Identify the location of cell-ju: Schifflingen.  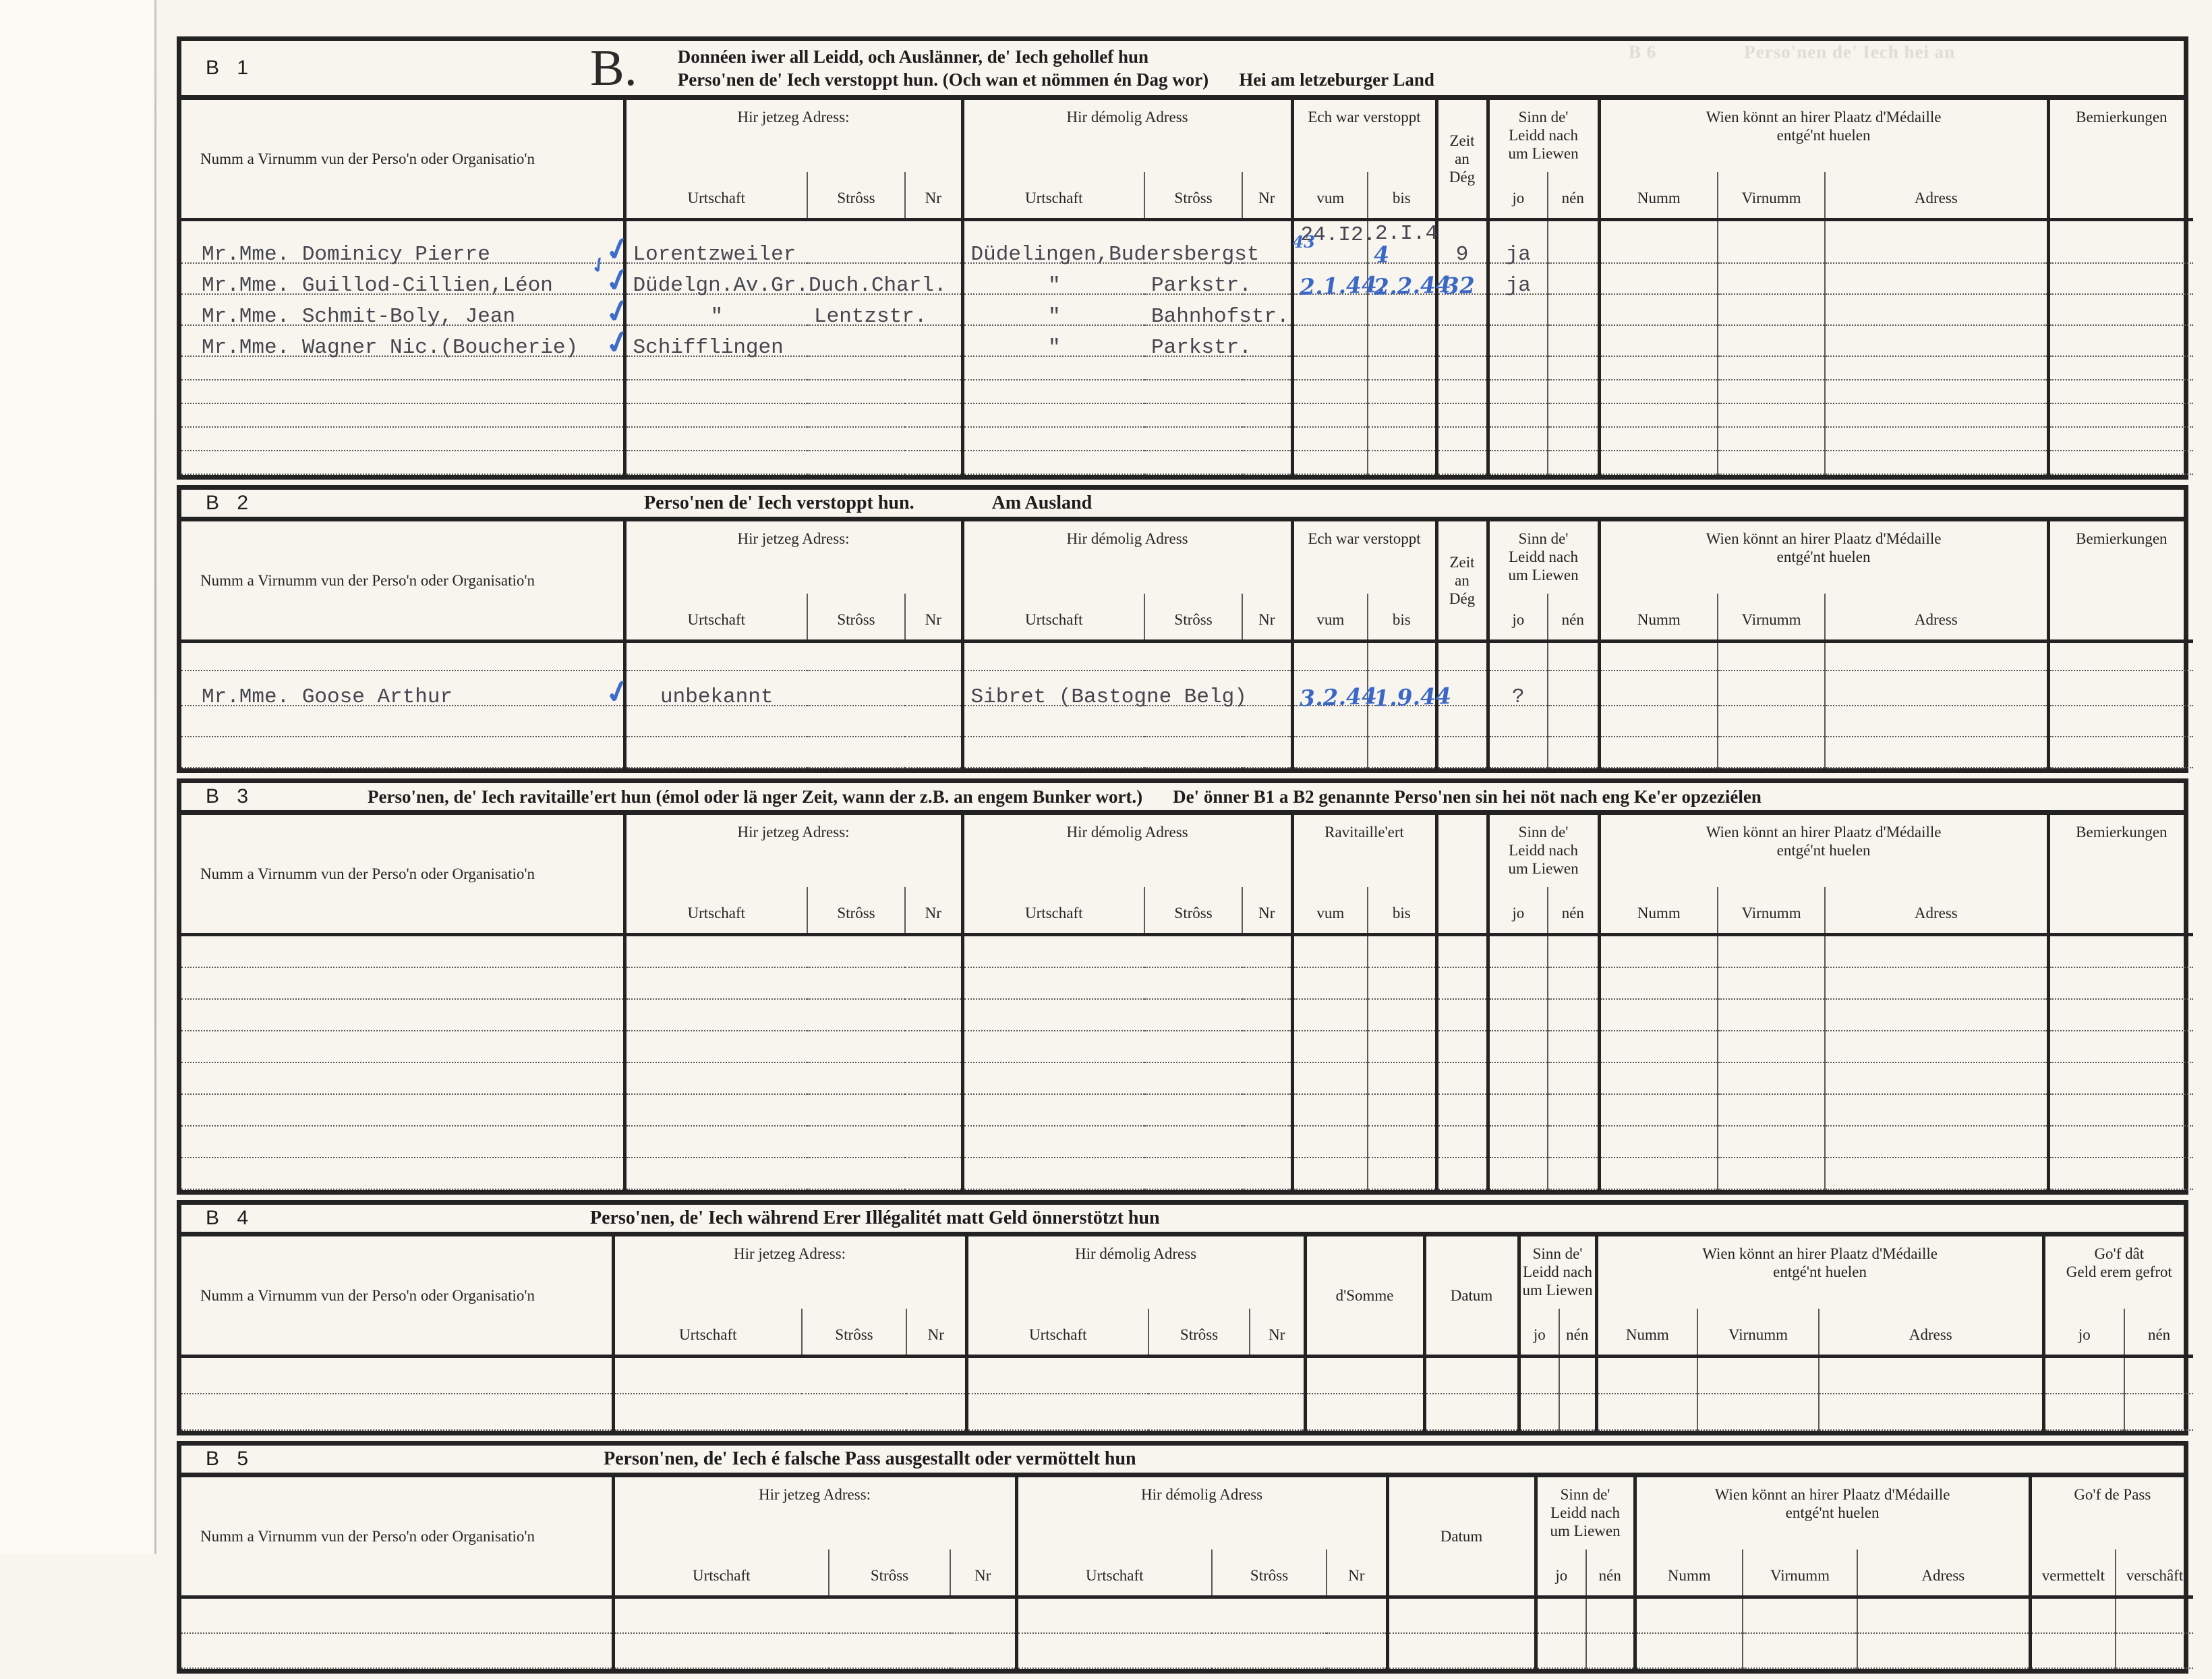
(715, 341).